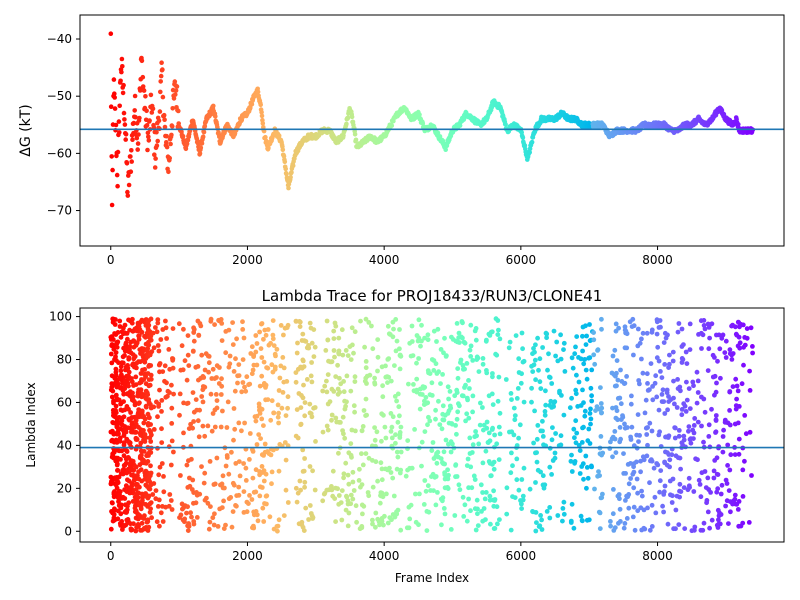  I want to click on x-tick-label: 8000, so click(657, 260).